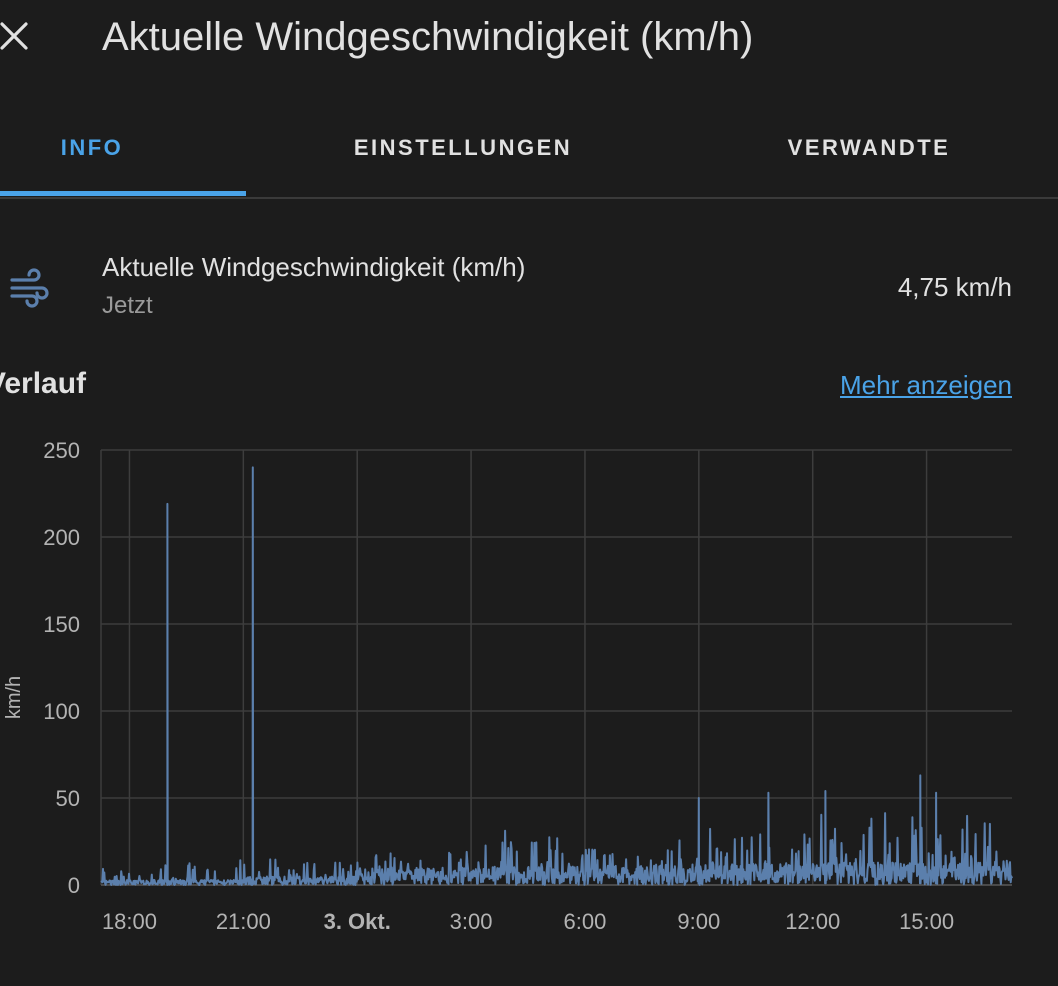 The height and width of the screenshot is (986, 1058). Describe the element at coordinates (428, 37) in the screenshot. I see `dialog-title: Aktuelle Windgeschwindigkeit (km/h)` at that location.